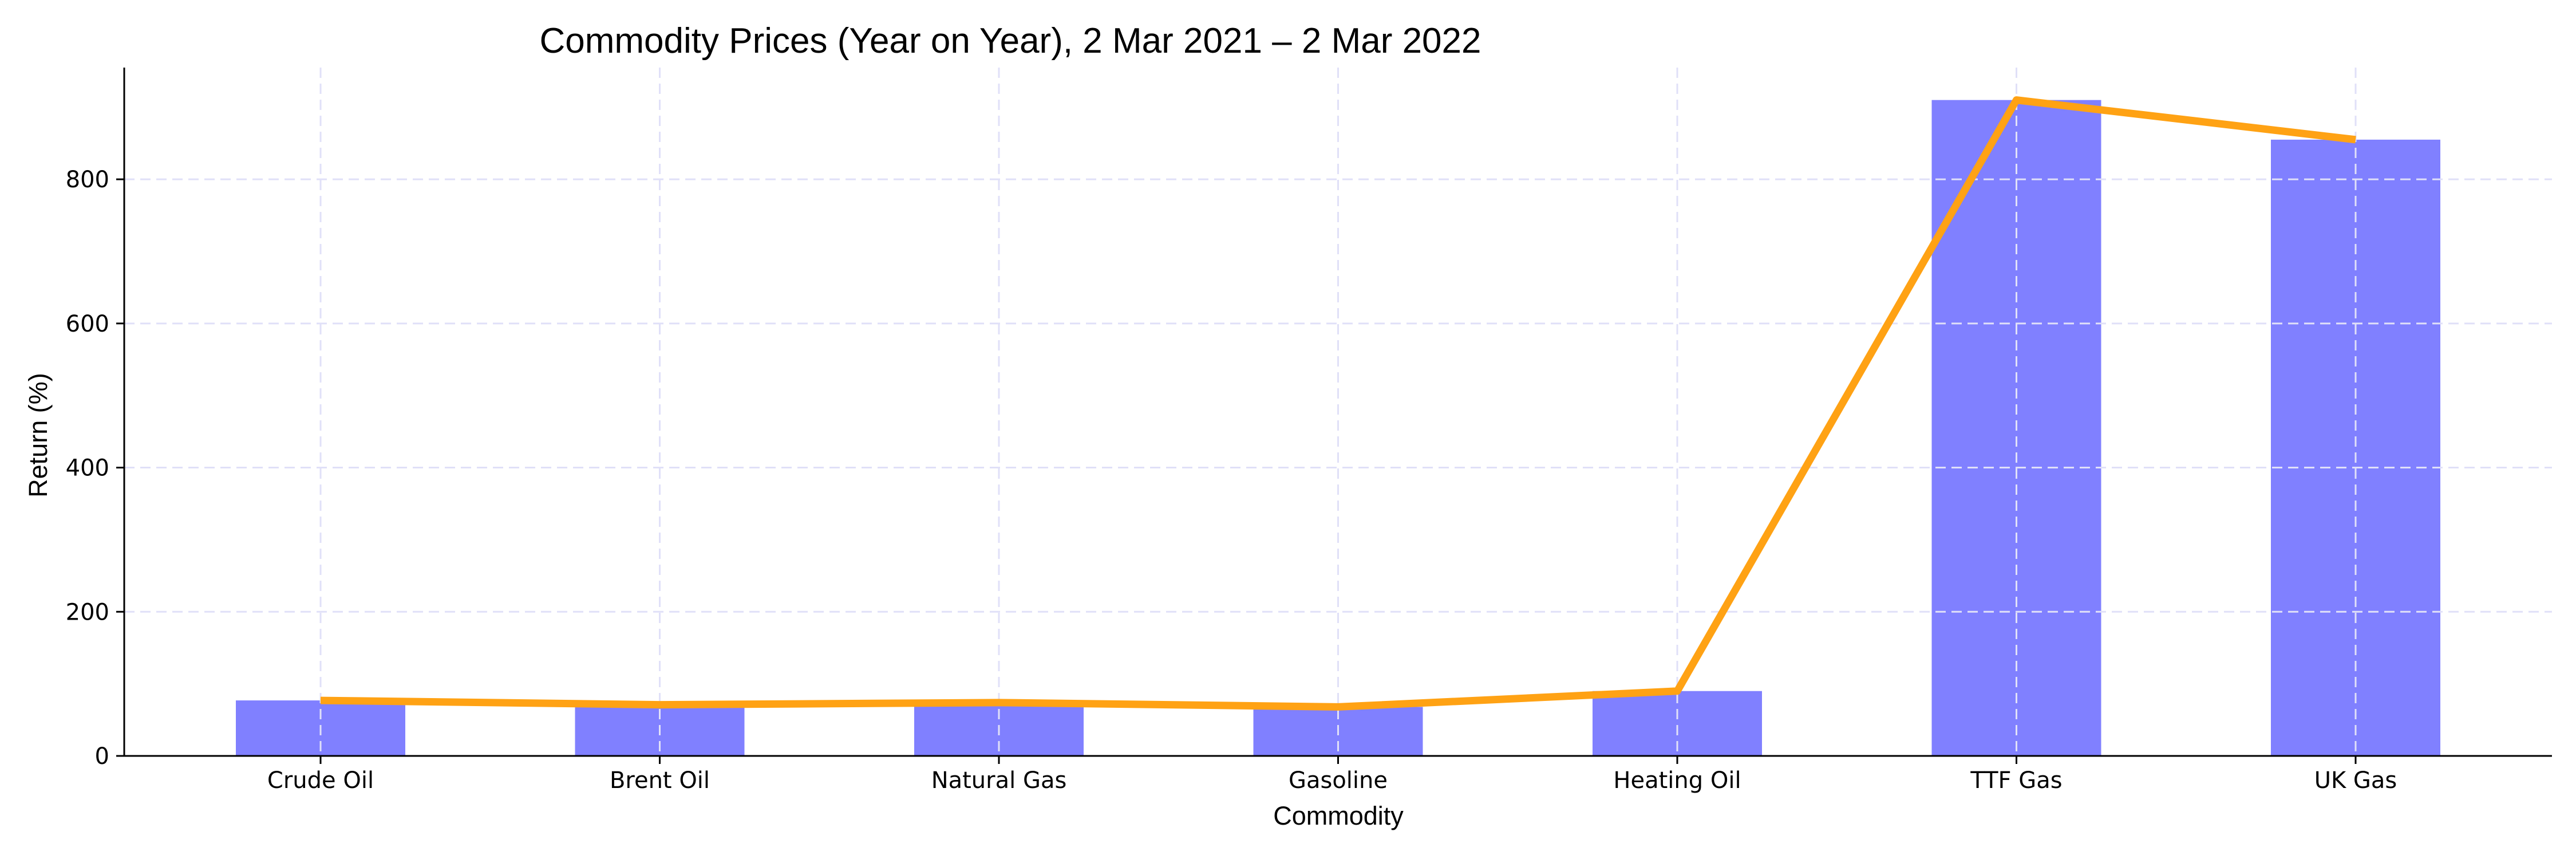 This screenshot has width=2576, height=859. Describe the element at coordinates (102, 756) in the screenshot. I see `y-tick-label: 0` at that location.